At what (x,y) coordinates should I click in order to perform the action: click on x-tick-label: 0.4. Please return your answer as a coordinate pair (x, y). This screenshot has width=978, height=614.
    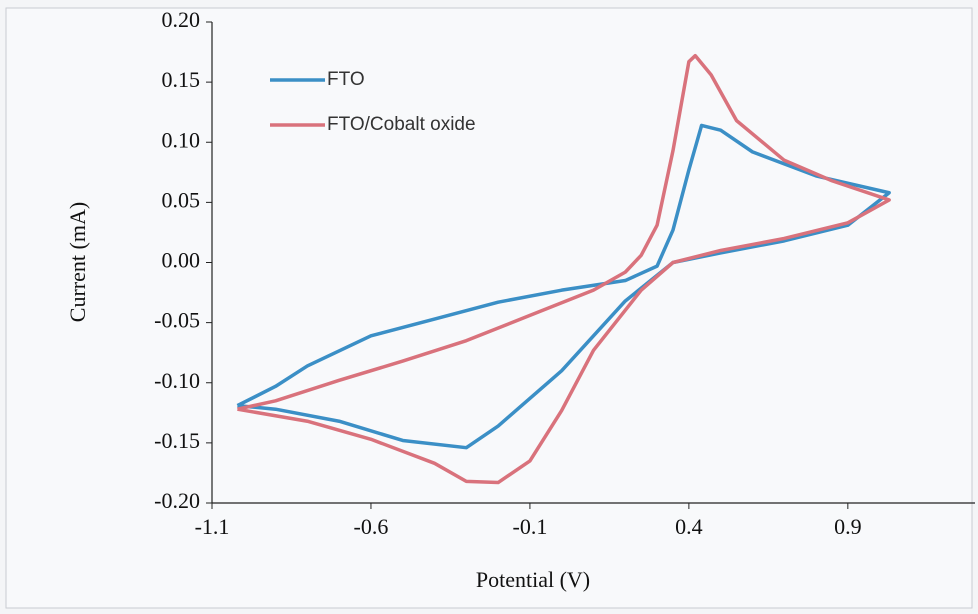
    Looking at the image, I should click on (689, 526).